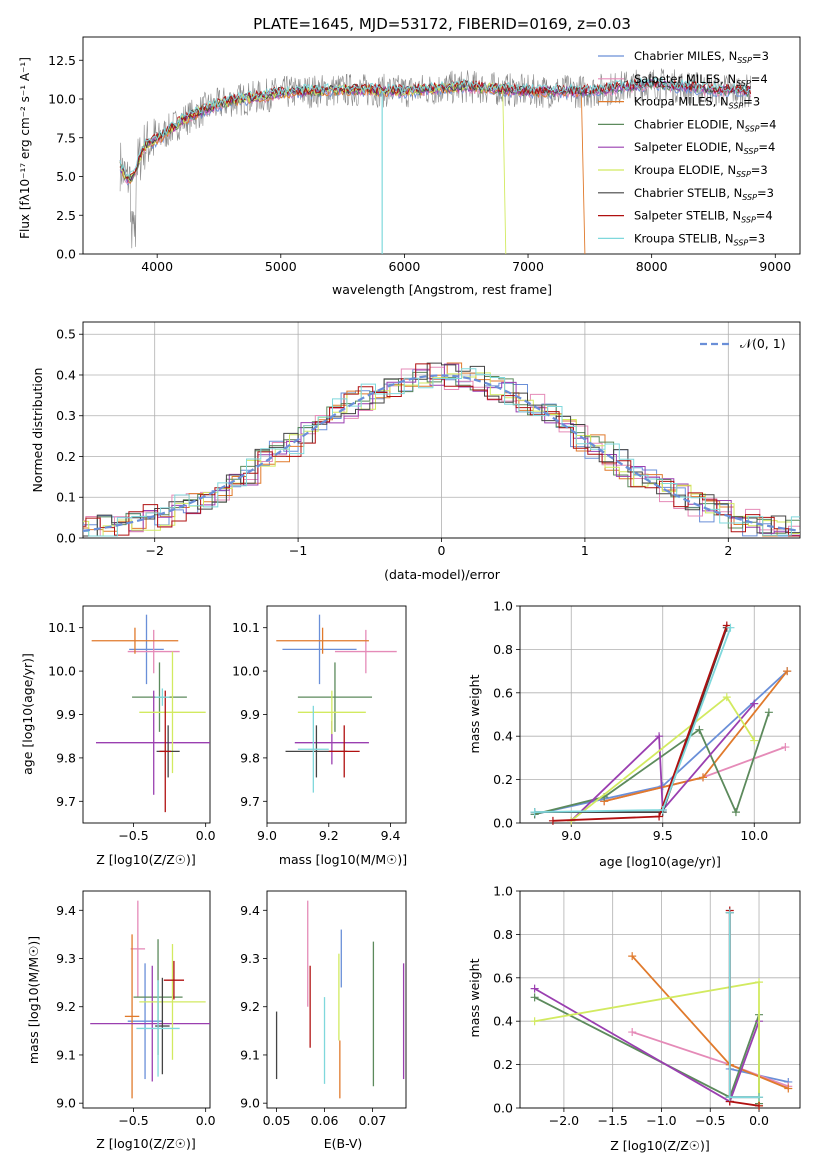 The width and height of the screenshot is (819, 1170). What do you see at coordinates (699, 239) in the screenshot?
I see `legend-label: Kroupa STELIB, NSSP=3` at bounding box center [699, 239].